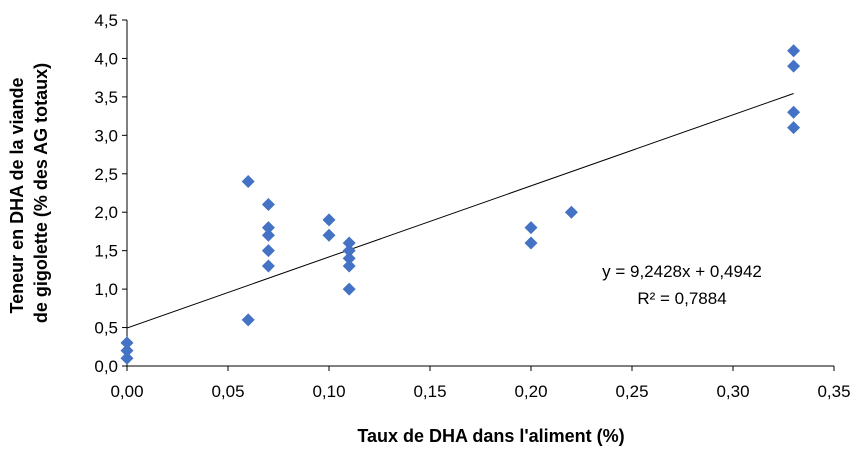 This screenshot has height=459, width=862. I want to click on y-tick-label: 3,5, so click(106, 97).